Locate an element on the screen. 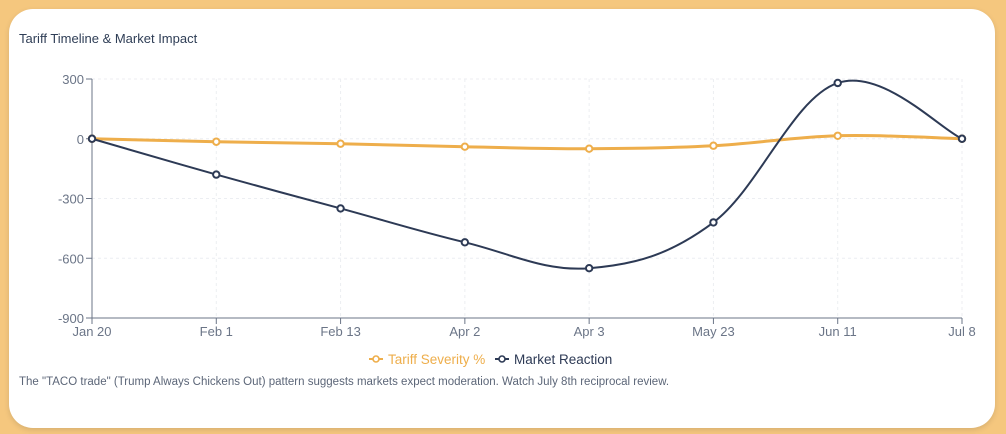 This screenshot has height=434, width=1006. x-tick-label: Apr 3 is located at coordinates (589, 331).